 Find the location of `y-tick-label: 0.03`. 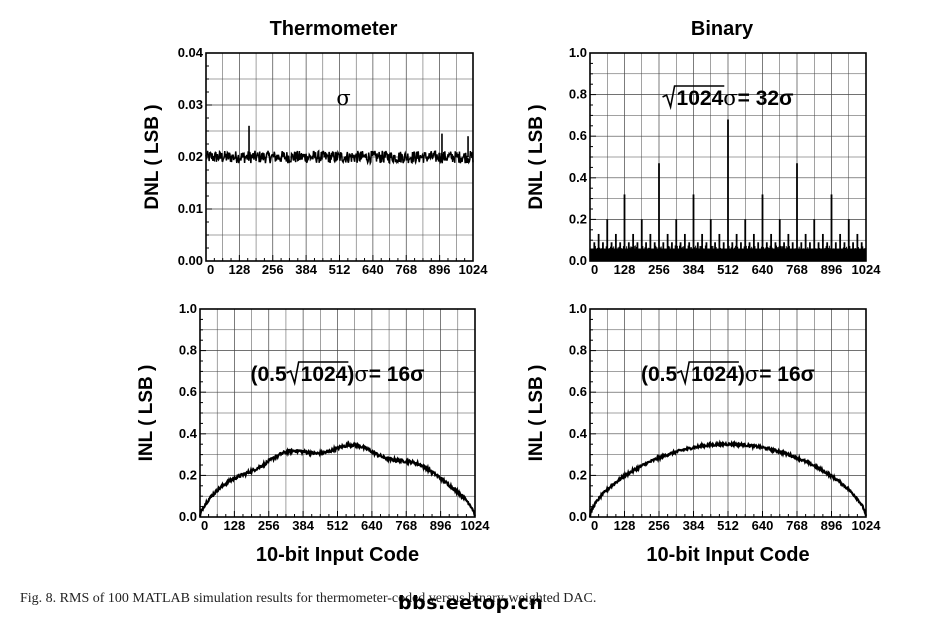

y-tick-label: 0.03 is located at coordinates (190, 104).